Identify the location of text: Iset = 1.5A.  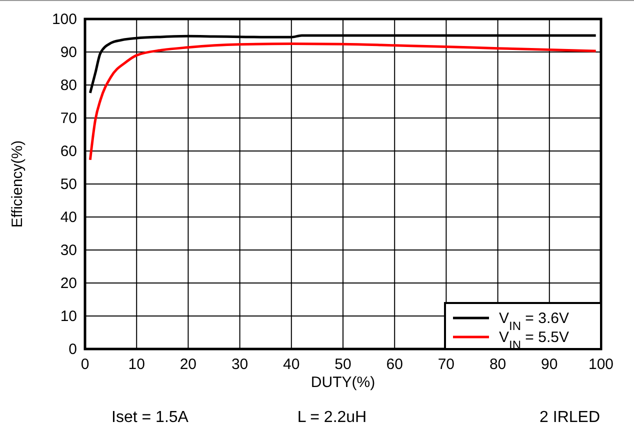
(150, 417).